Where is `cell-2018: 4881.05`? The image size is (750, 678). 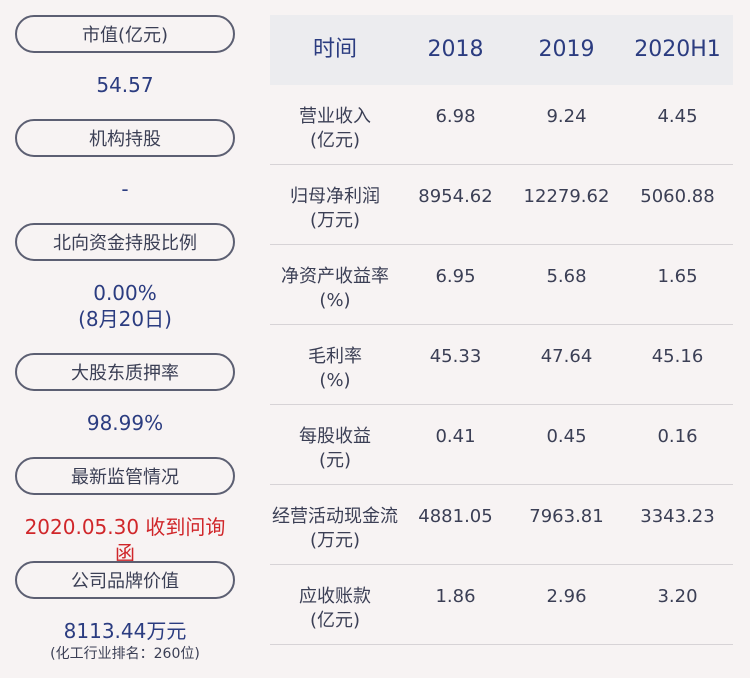
cell-2018: 4881.05 is located at coordinates (455, 516).